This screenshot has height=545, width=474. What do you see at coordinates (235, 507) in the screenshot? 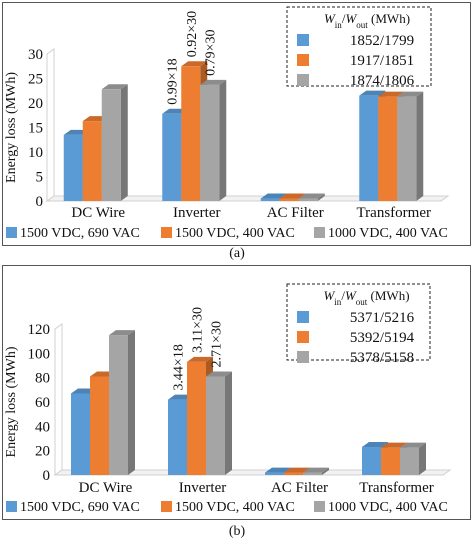
I see `legend-label: 1500 VDC, 400 VAC` at bounding box center [235, 507].